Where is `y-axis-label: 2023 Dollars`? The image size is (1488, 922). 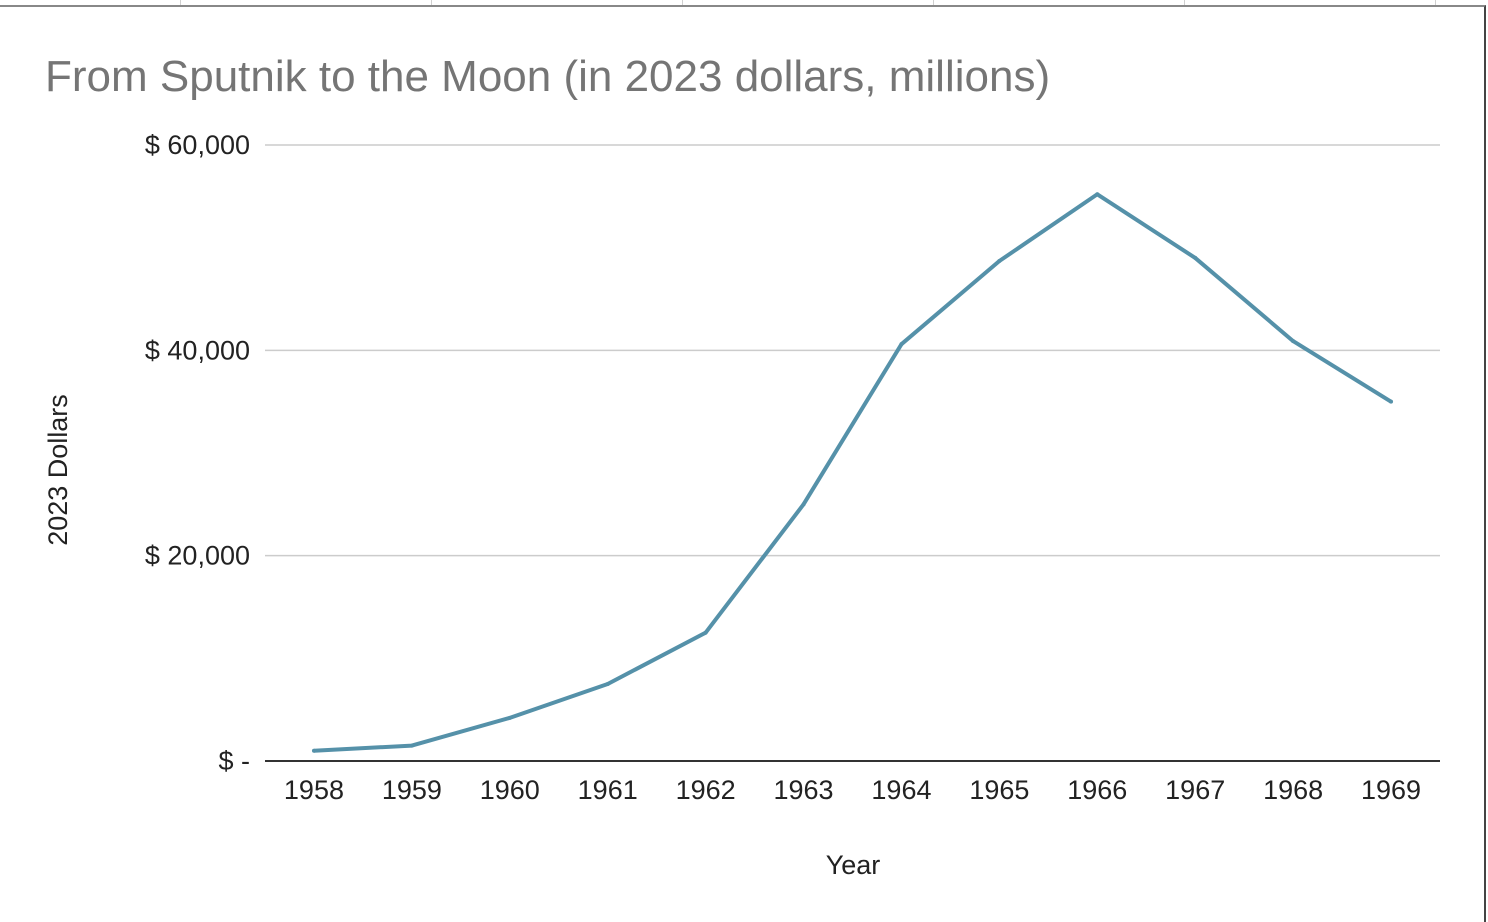
y-axis-label: 2023 Dollars is located at coordinates (58, 470).